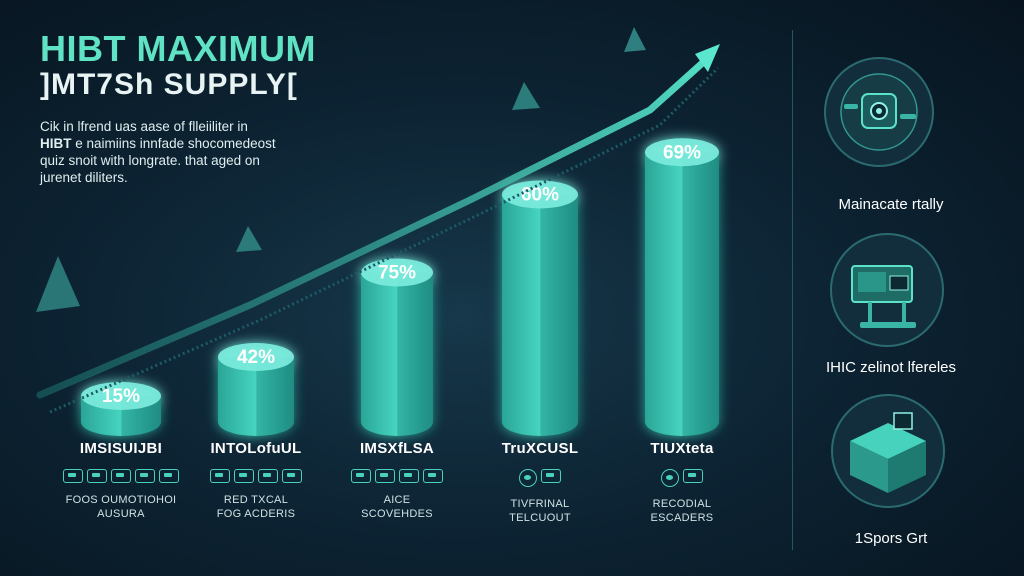  I want to click on block-icon, so click(888, 451).